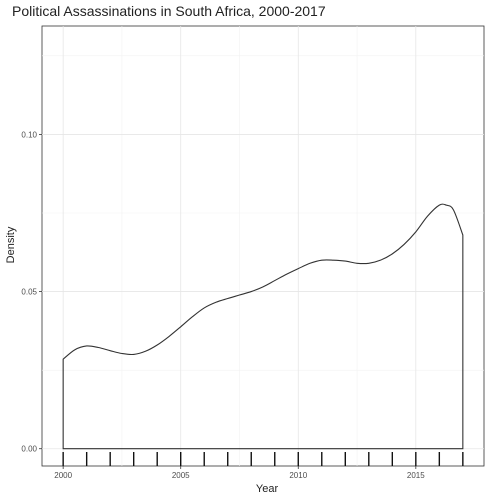 The image size is (499, 499). Describe the element at coordinates (416, 475) in the screenshot. I see `x-tick-label: 2015` at that location.